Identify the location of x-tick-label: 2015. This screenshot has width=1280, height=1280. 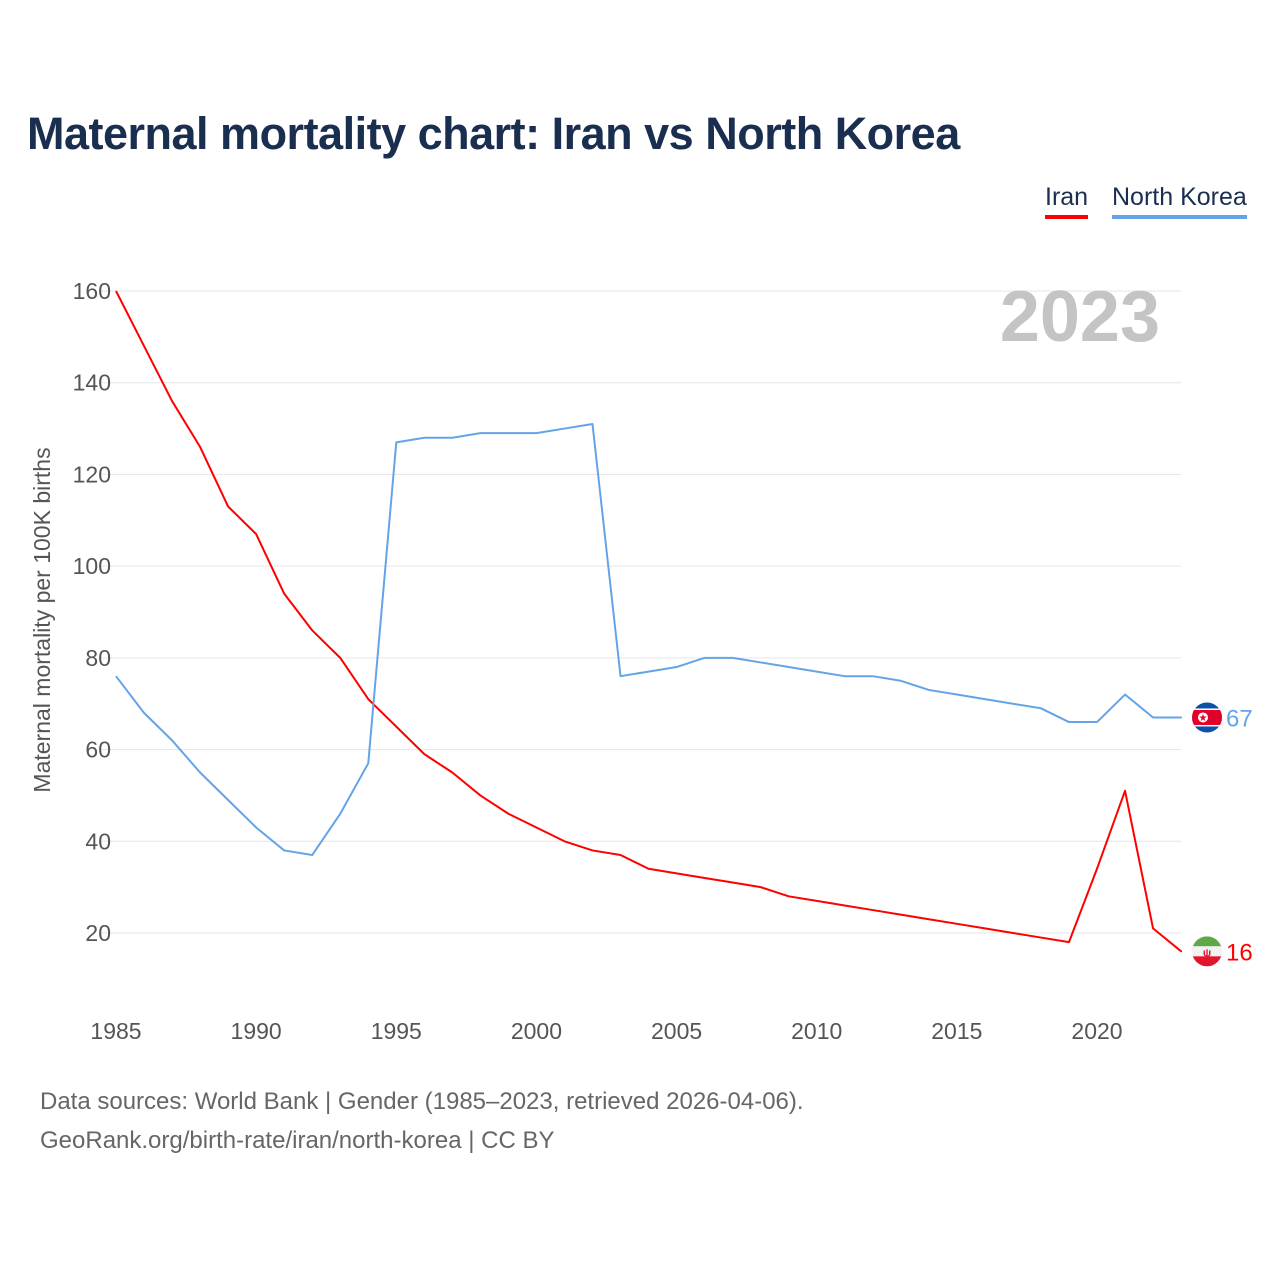
(956, 1031).